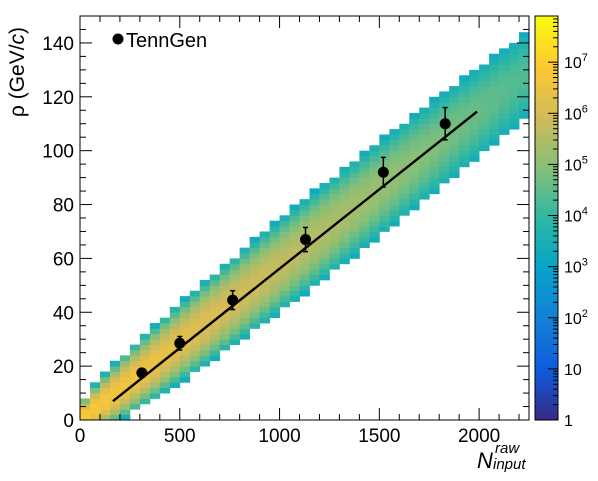  I want to click on y-tick-label: 140, so click(58, 44).